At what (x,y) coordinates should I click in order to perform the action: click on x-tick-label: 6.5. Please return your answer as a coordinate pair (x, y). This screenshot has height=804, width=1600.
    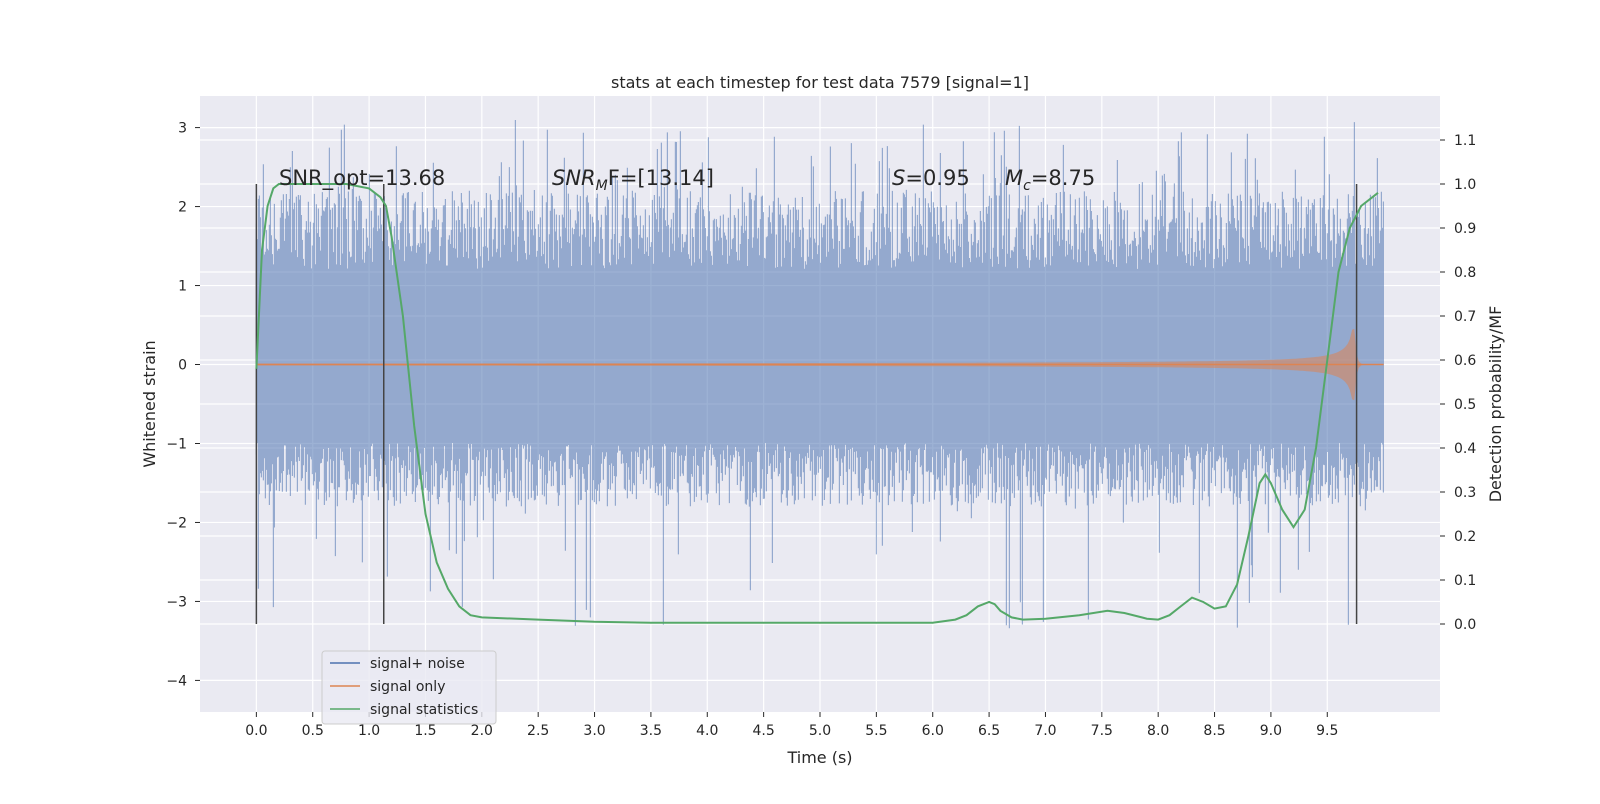
    Looking at the image, I should click on (989, 731).